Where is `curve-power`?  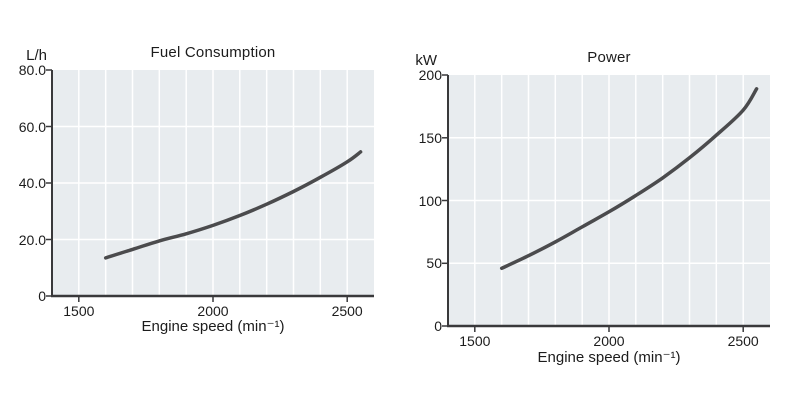
curve-power is located at coordinates (629, 179).